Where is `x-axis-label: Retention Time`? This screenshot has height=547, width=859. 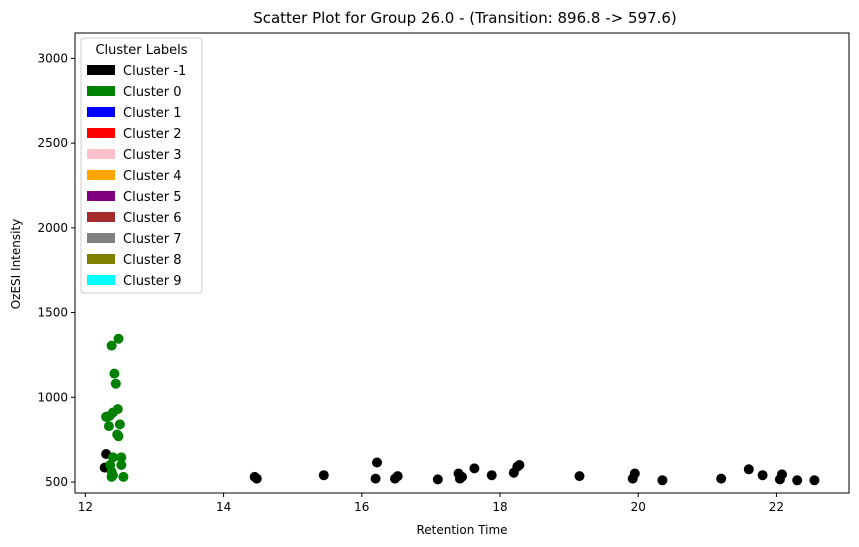
x-axis-label: Retention Time is located at coordinates (461, 530).